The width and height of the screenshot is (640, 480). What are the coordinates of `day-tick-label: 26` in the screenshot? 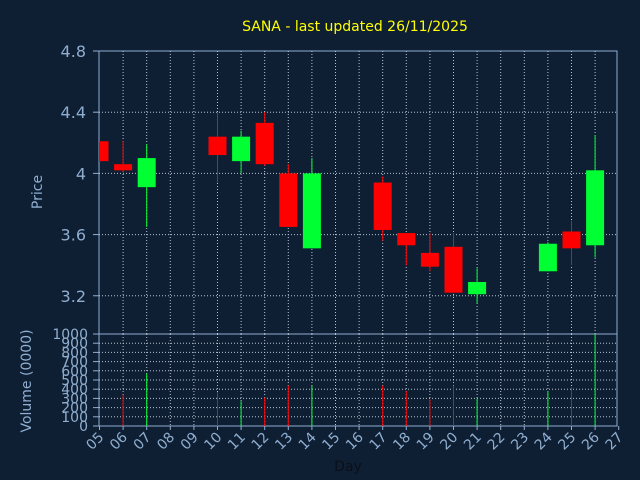 It's located at (591, 441).